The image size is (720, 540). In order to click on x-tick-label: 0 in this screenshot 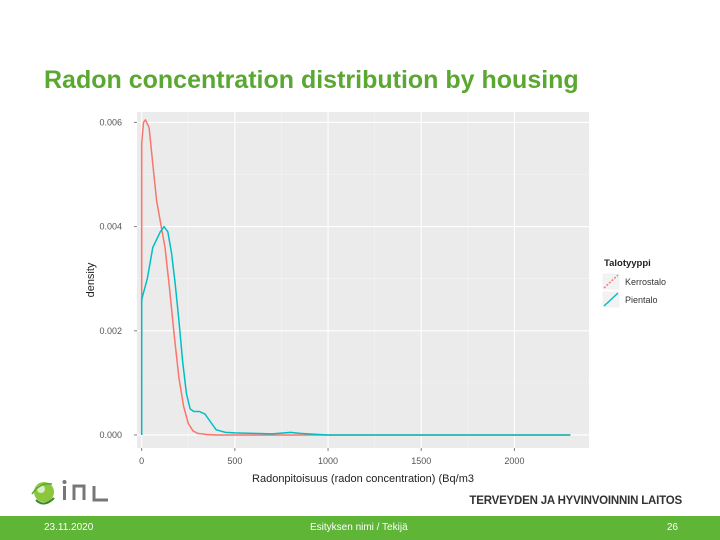, I will do `click(141, 461)`.